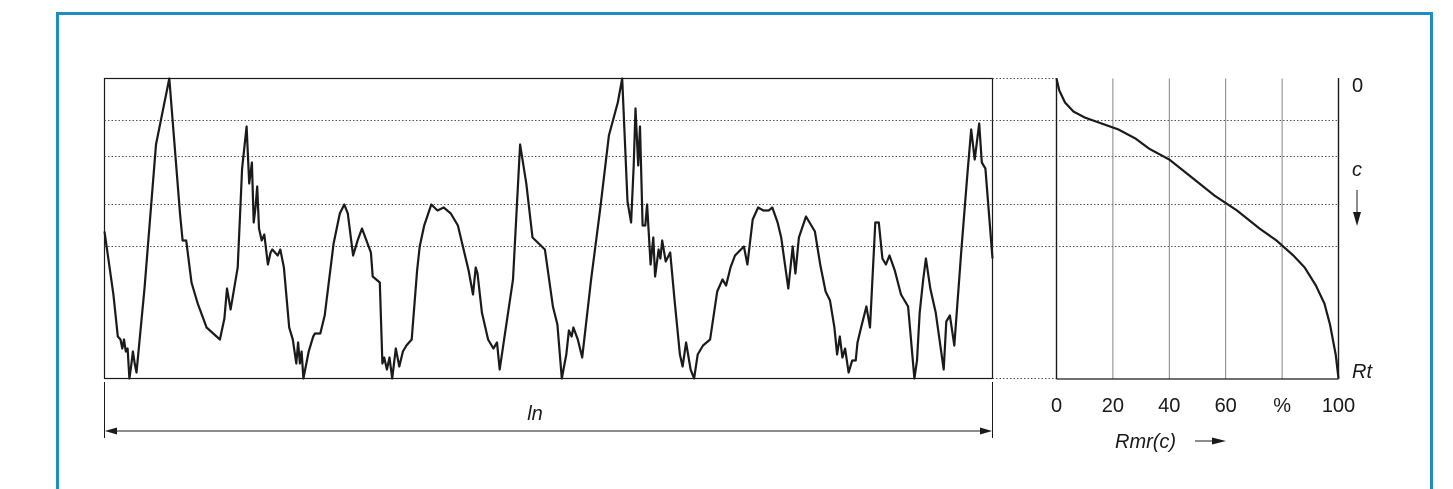 Image resolution: width=1453 pixels, height=489 pixels. I want to click on c-axis-label: c, so click(1357, 170).